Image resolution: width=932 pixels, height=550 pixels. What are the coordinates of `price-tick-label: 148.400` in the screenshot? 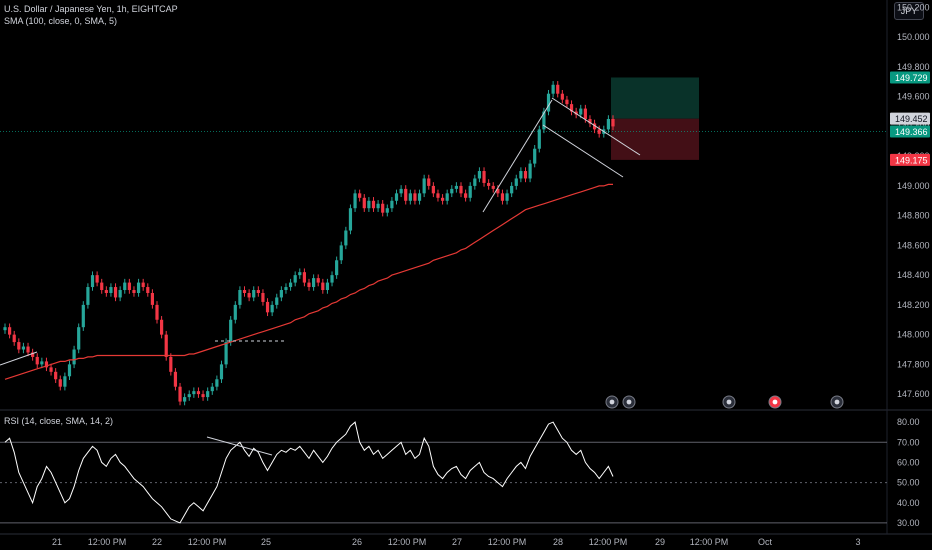 It's located at (913, 275).